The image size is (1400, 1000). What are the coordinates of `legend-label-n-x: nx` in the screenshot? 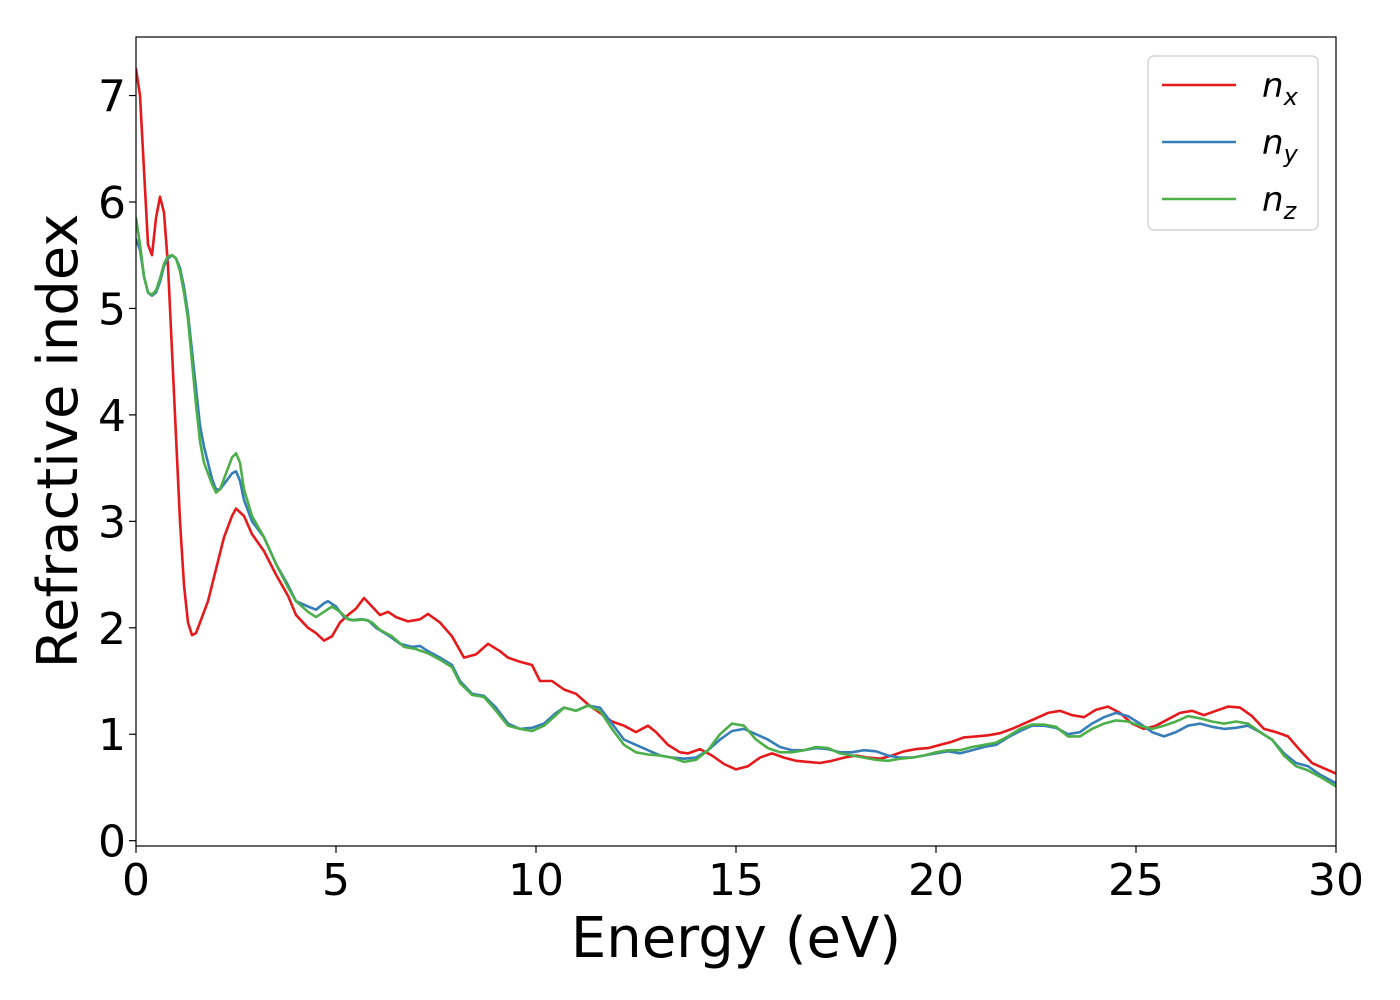 It's located at (1280, 88).